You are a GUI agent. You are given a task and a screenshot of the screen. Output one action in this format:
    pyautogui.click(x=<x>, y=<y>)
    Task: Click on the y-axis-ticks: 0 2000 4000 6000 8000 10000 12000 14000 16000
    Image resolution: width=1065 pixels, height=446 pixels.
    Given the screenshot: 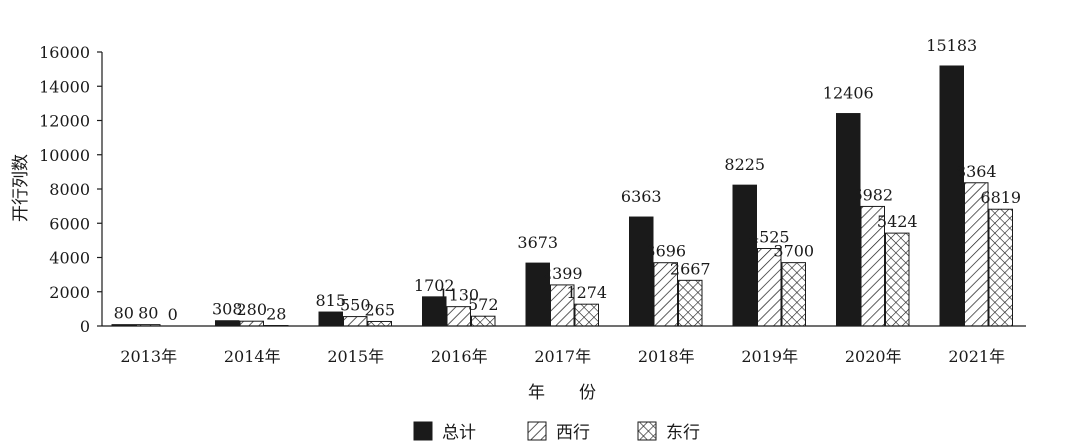 What is the action you would take?
    pyautogui.click(x=70, y=189)
    